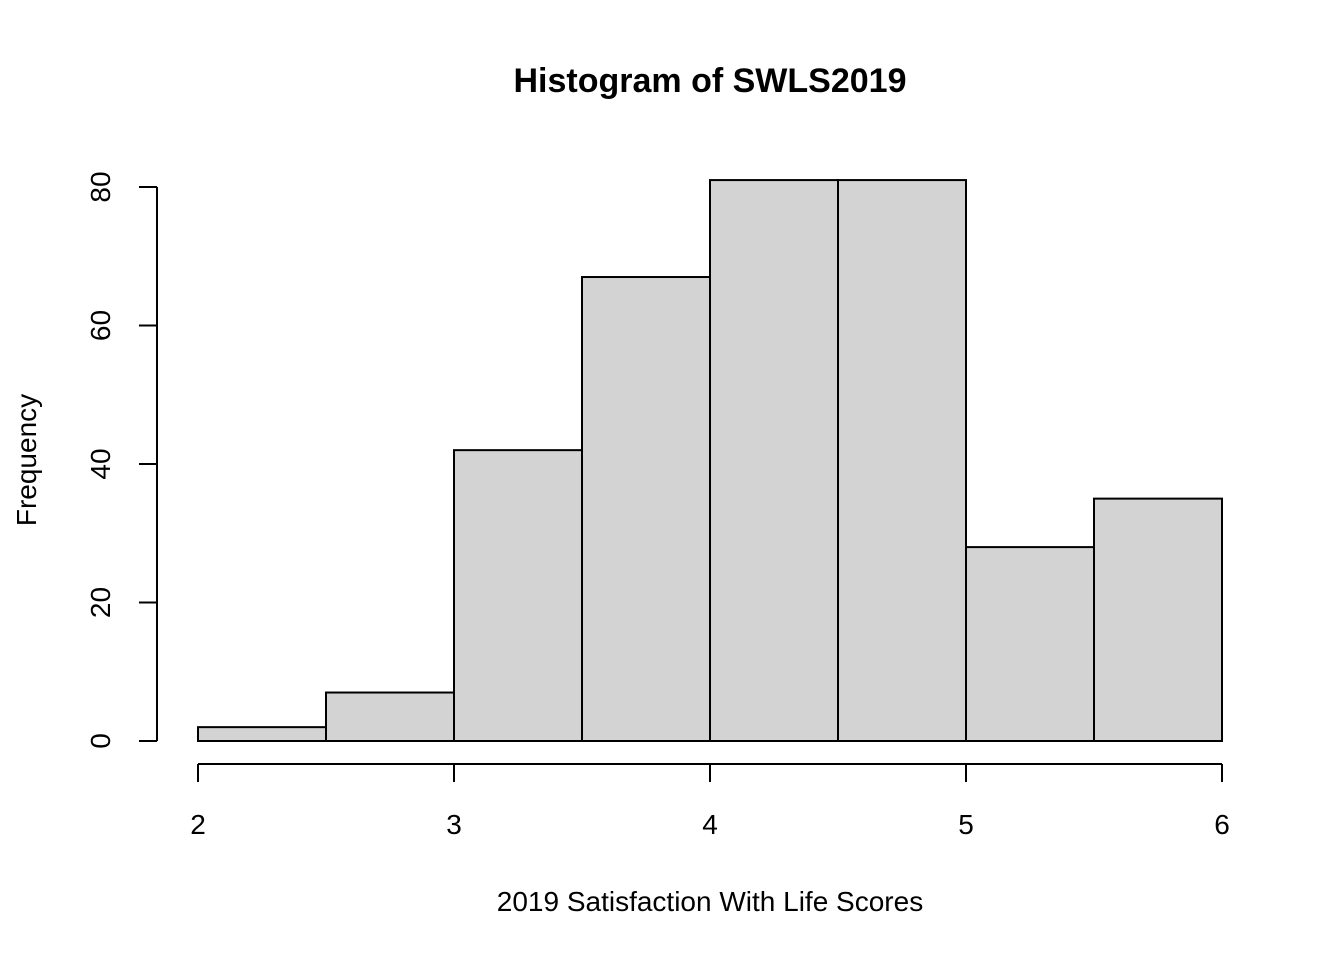 The height and width of the screenshot is (960, 1344). What do you see at coordinates (100, 602) in the screenshot?
I see `y-tick-label: 20` at bounding box center [100, 602].